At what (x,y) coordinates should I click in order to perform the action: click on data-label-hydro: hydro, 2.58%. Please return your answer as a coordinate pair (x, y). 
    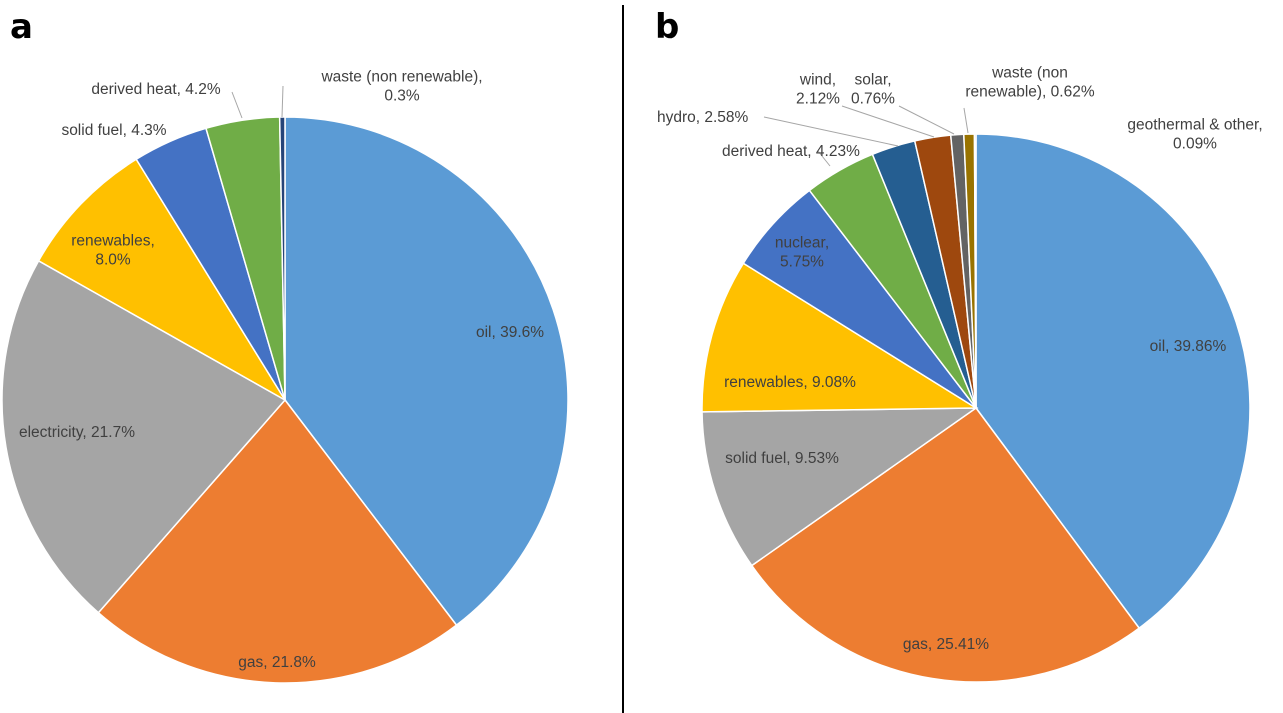
    Looking at the image, I should click on (703, 117).